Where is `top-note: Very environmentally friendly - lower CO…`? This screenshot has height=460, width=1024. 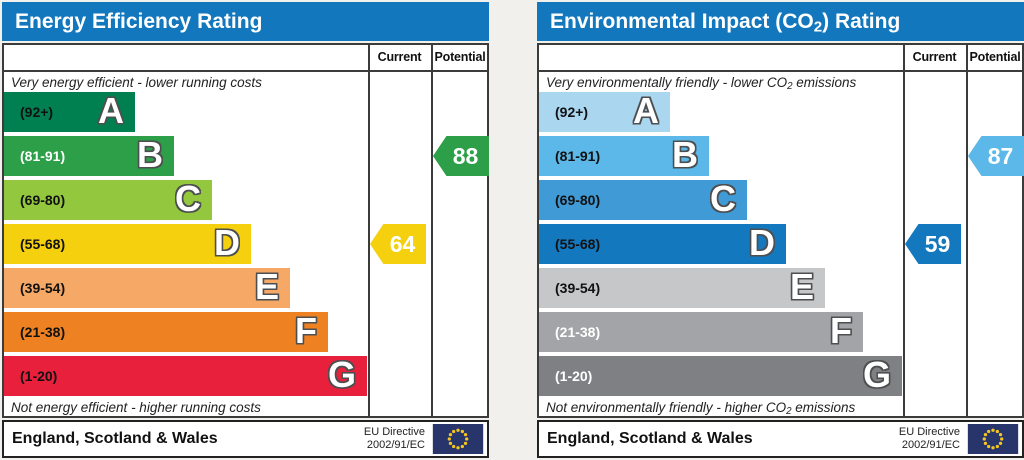
top-note: Very environmentally friendly - lower CO… is located at coordinates (701, 84).